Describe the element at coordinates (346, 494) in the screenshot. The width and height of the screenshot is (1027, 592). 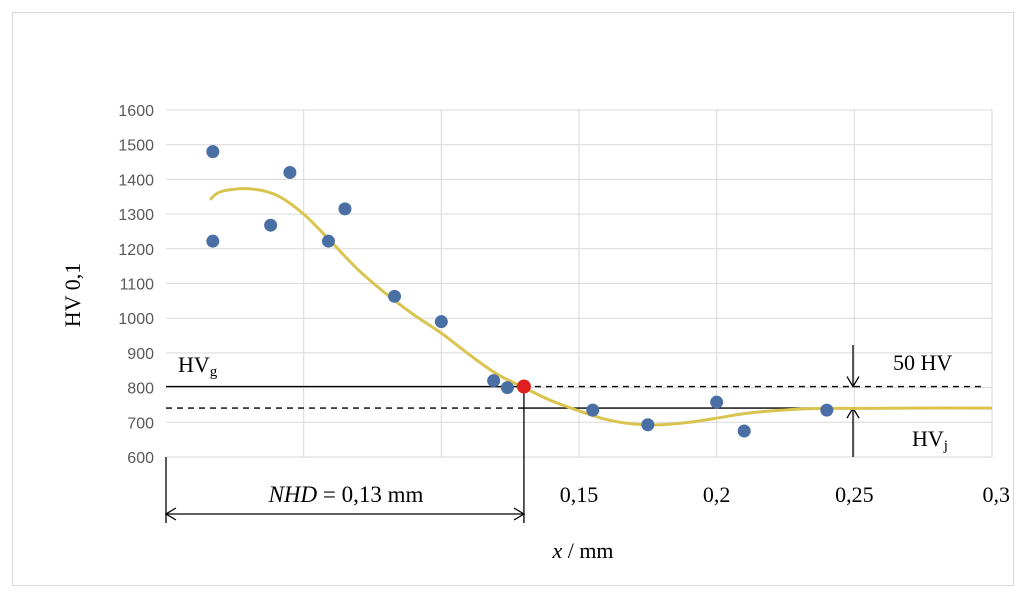
I see `nhd-label: NHD = 0,13 mm` at that location.